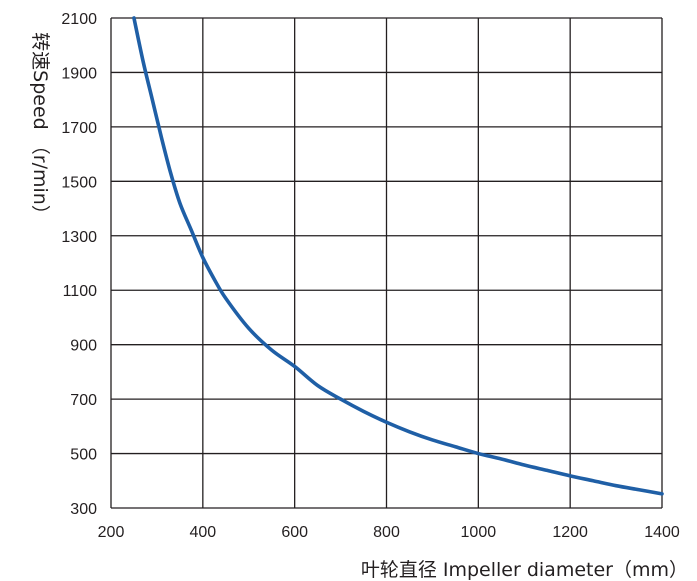  Describe the element at coordinates (111, 532) in the screenshot. I see `x-tick-label: 200` at that location.